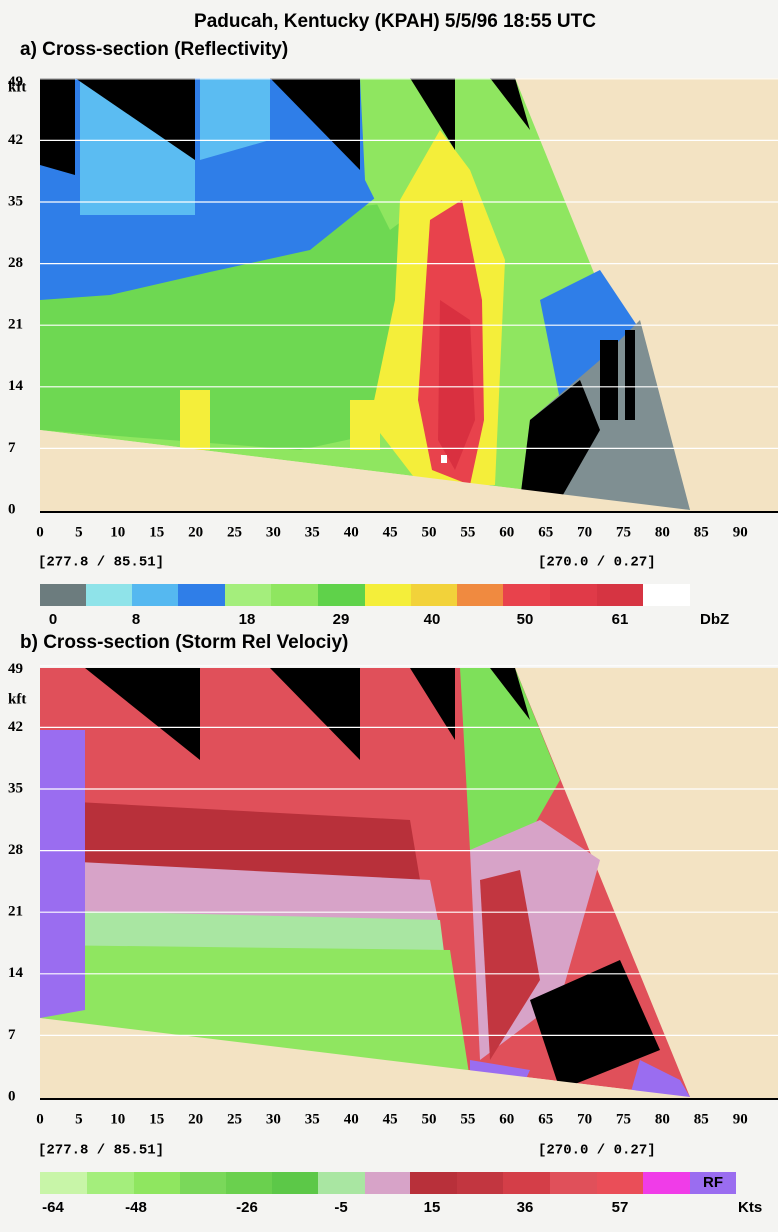 The image size is (778, 1232). Describe the element at coordinates (136, 1207) in the screenshot. I see `colorbar-label: -48` at that location.